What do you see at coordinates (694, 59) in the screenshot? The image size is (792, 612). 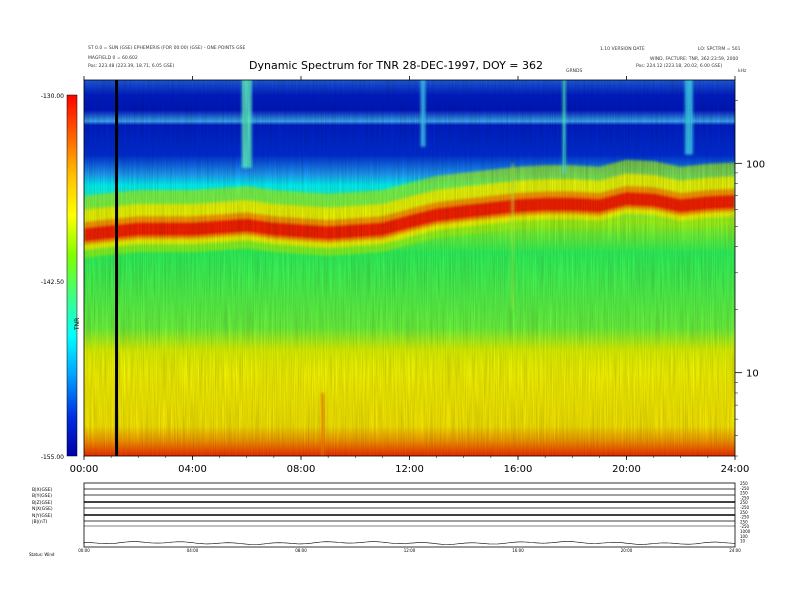 I see `header-right-line3: WIND, FACTURE: TNR, 362:23:59, 2000` at bounding box center [694, 59].